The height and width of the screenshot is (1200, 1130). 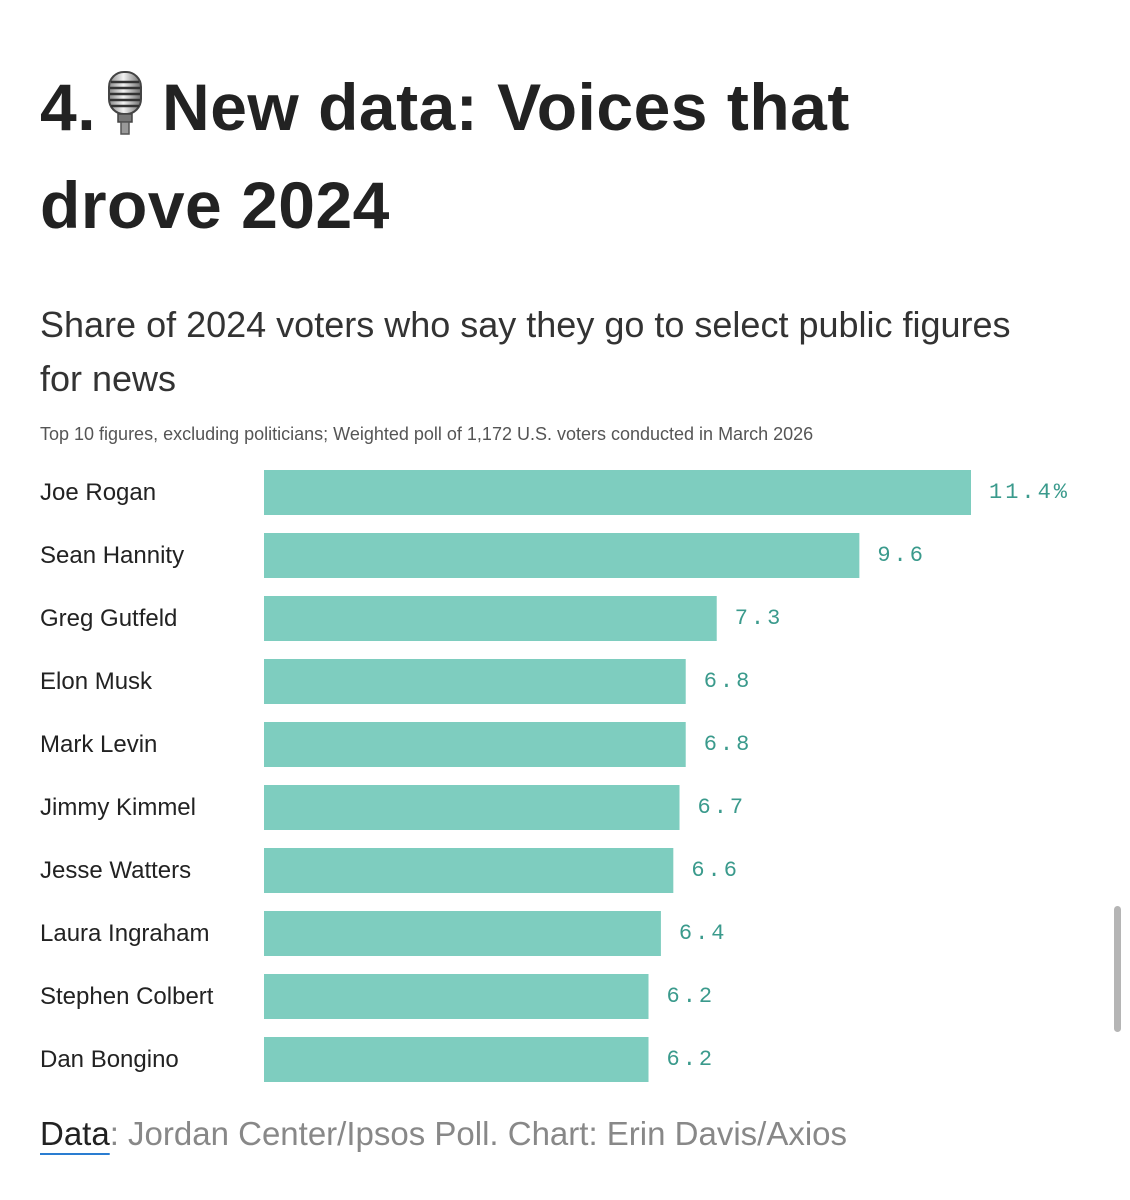 What do you see at coordinates (109, 1059) in the screenshot?
I see `category-label: Dan Bongino` at bounding box center [109, 1059].